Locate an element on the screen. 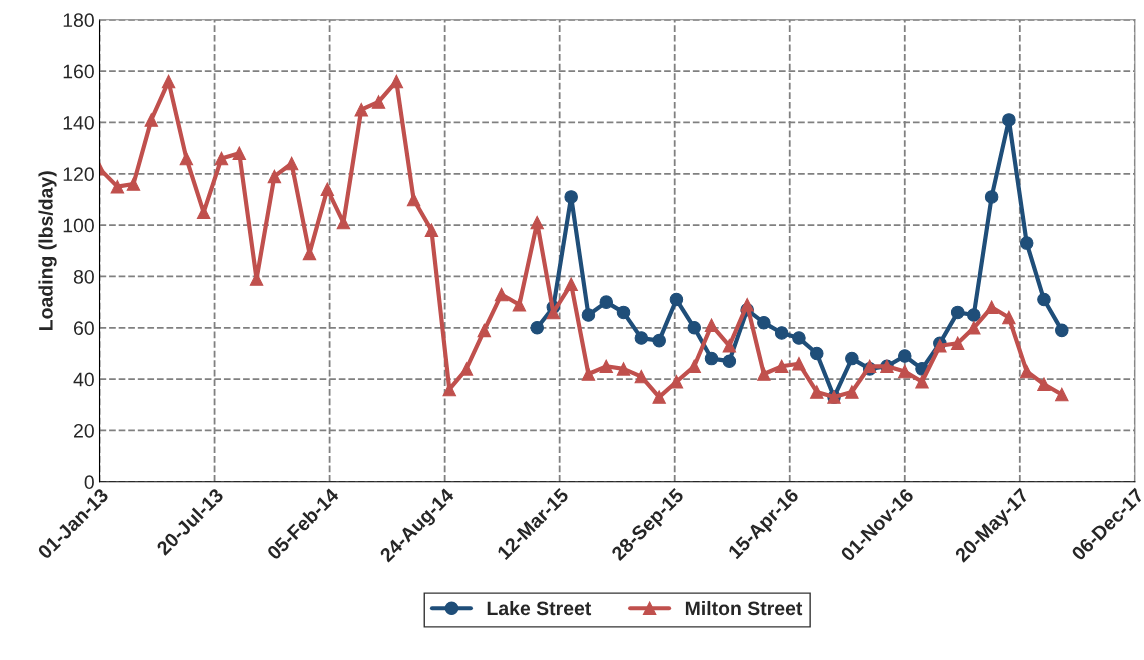 This screenshot has height=660, width=1144. y-axis-title: Loading (lbs/day) is located at coordinates (47, 250).